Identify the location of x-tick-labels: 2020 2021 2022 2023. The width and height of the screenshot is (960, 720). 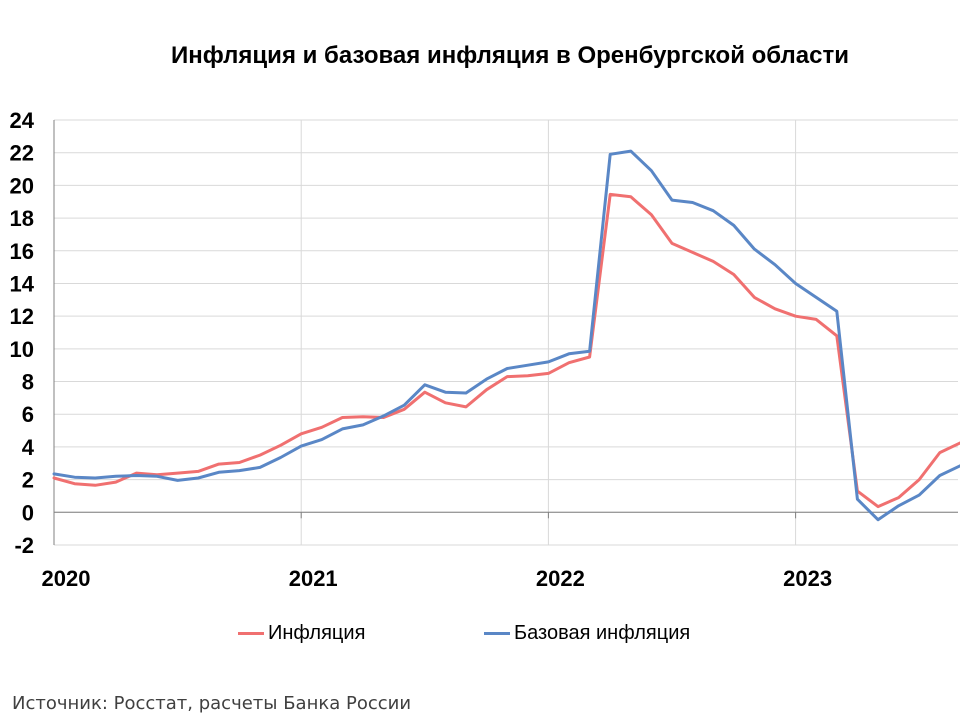
(437, 578).